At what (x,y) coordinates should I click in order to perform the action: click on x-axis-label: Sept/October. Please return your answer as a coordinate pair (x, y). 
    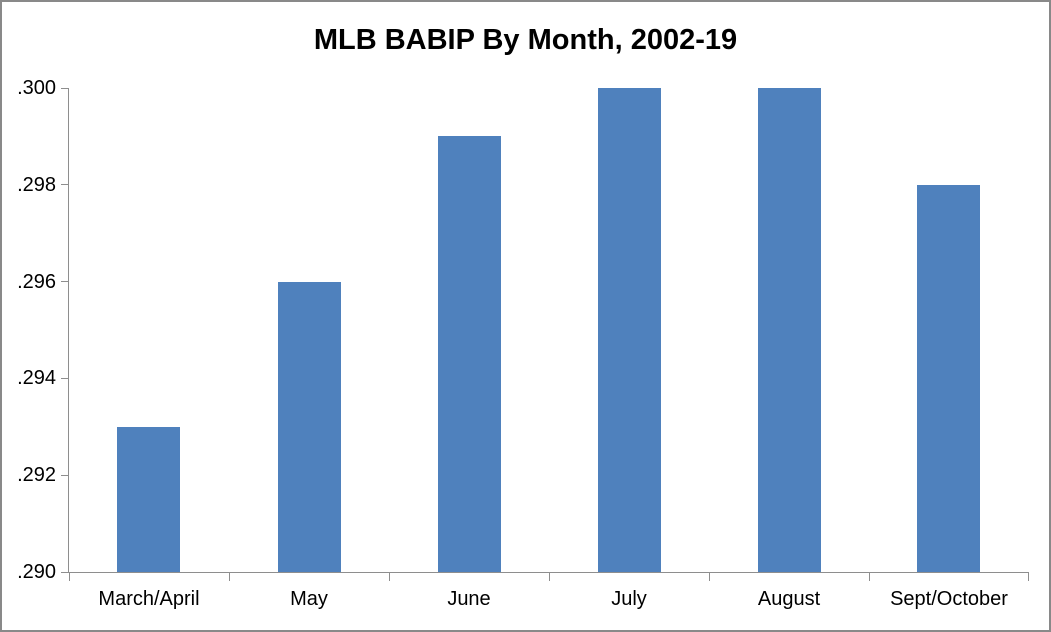
    Looking at the image, I should click on (949, 599).